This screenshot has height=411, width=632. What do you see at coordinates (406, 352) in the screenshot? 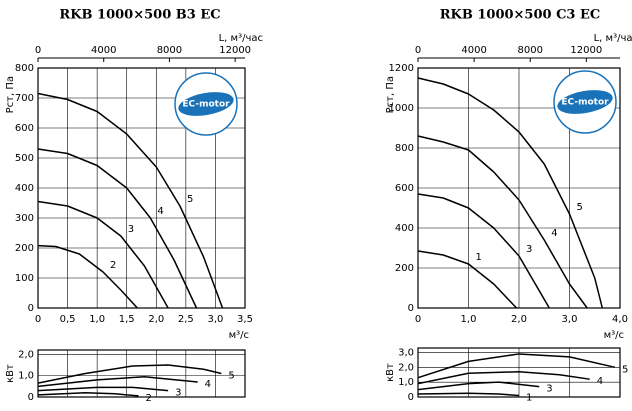
I see `y-tick-label: 3,0` at bounding box center [406, 352].